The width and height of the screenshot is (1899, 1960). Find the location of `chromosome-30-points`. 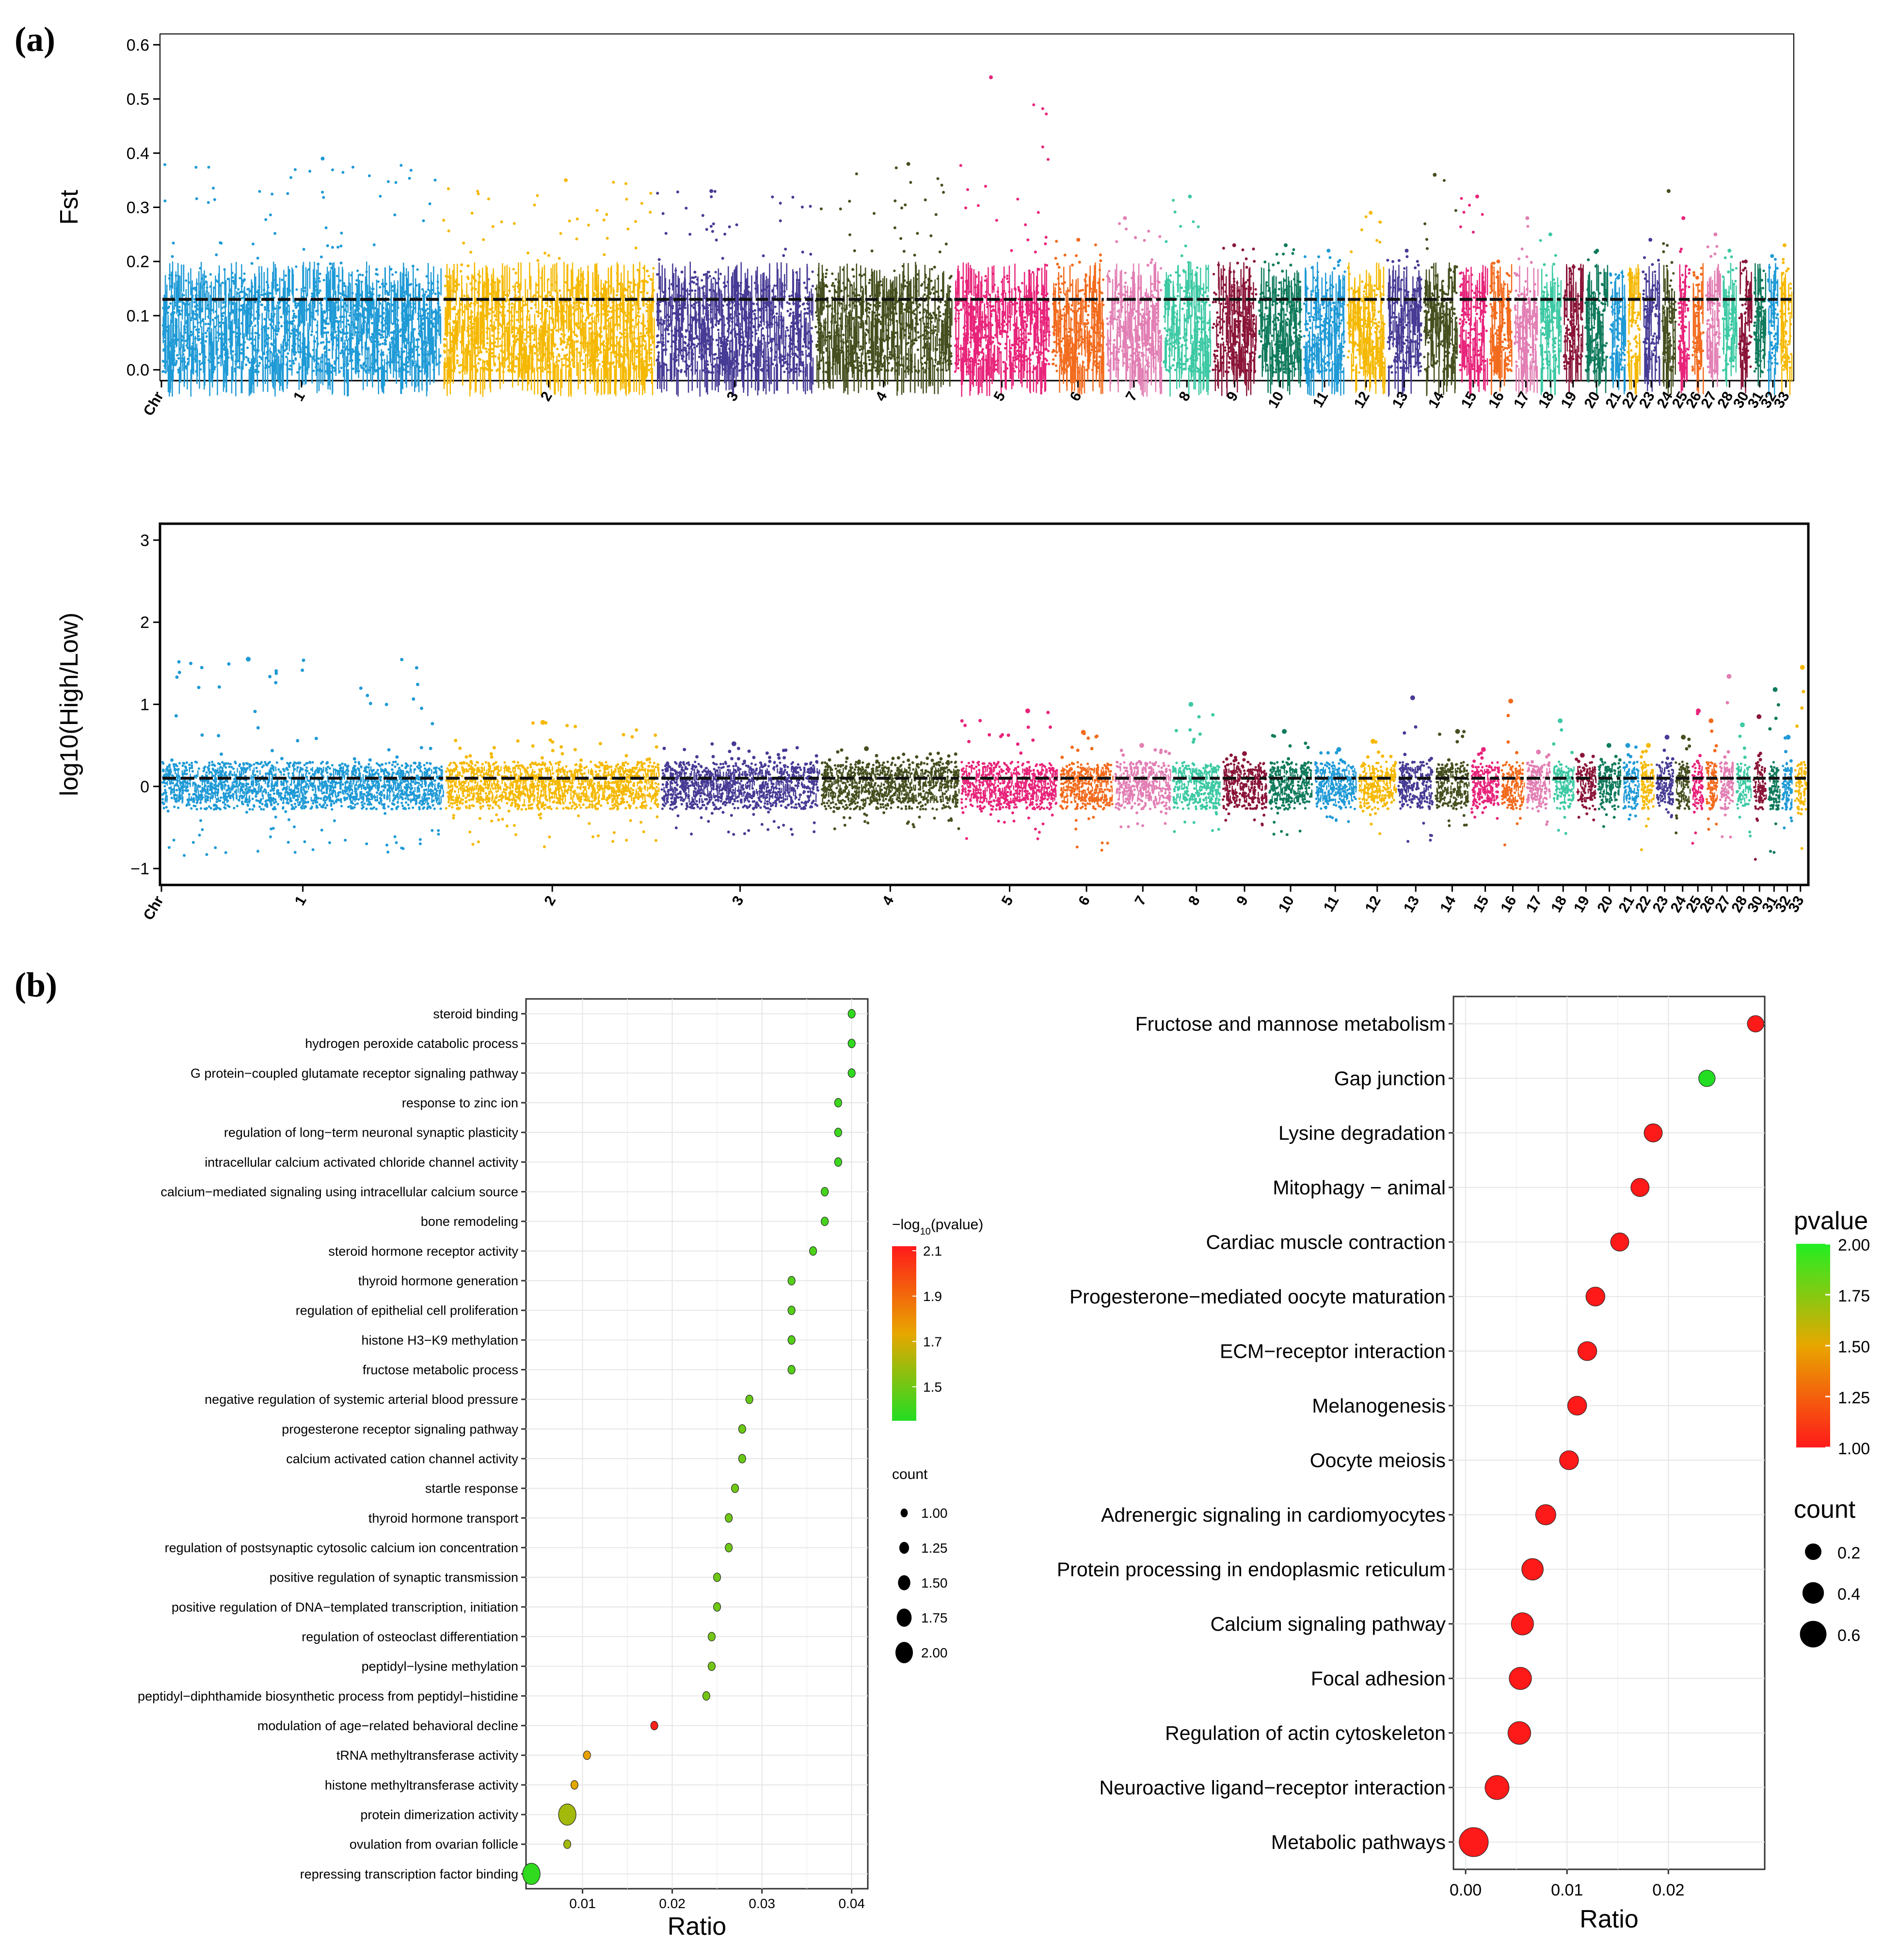

chromosome-30-points is located at coordinates (1760, 787).